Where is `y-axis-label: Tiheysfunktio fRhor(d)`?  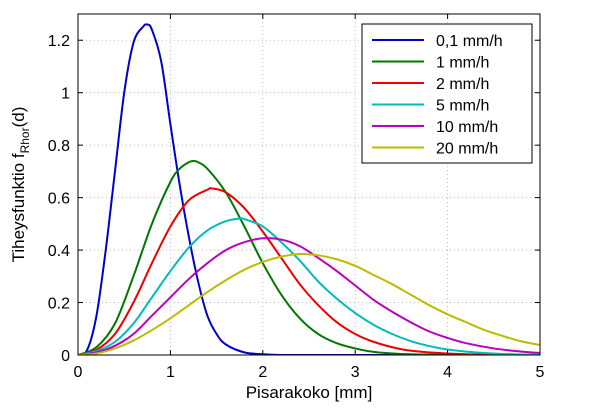 y-axis-label: Tiheysfunktio fRhor(d) is located at coordinates (20, 185).